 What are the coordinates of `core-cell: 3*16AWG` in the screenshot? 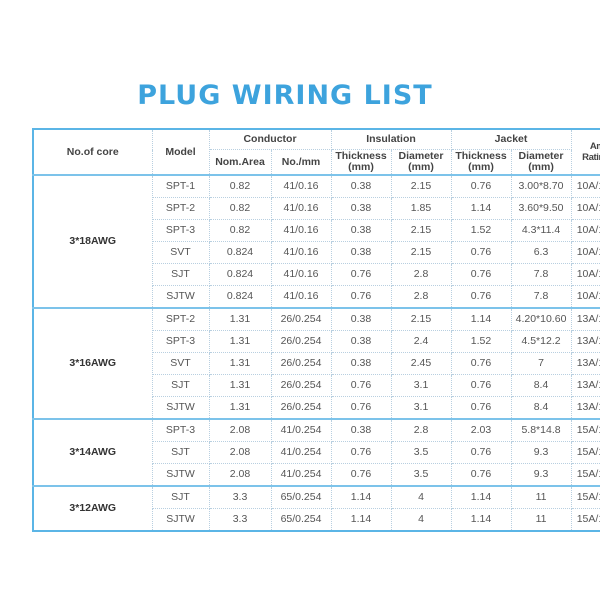 It's located at (92, 363).